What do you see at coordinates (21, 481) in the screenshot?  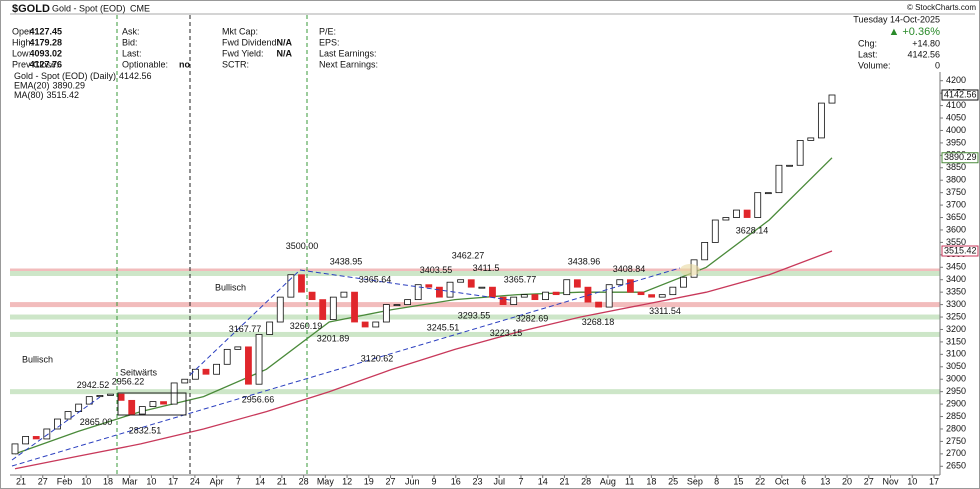 I see `x-tick-label: 21` at bounding box center [21, 481].